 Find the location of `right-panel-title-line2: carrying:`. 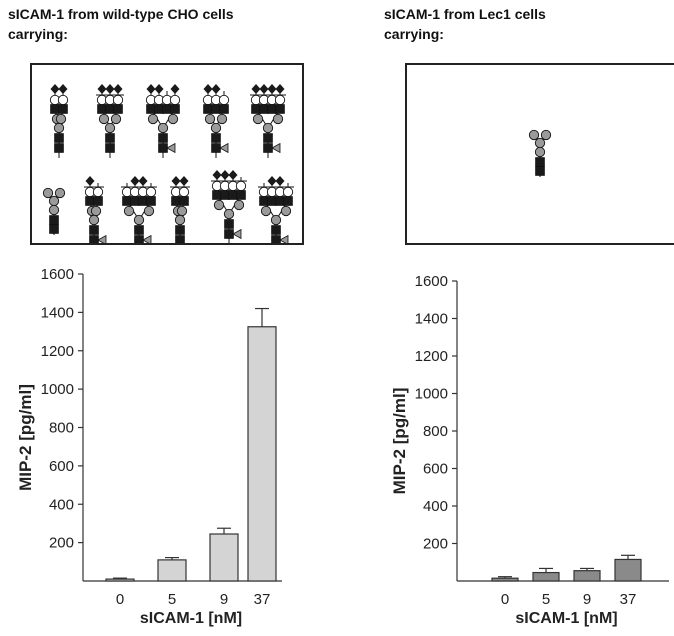

right-panel-title-line2: carrying: is located at coordinates (414, 34).